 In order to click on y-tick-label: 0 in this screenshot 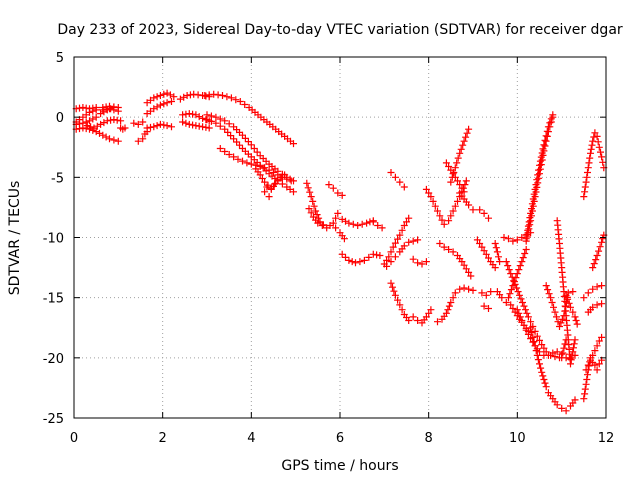, I will do `click(60, 118)`.